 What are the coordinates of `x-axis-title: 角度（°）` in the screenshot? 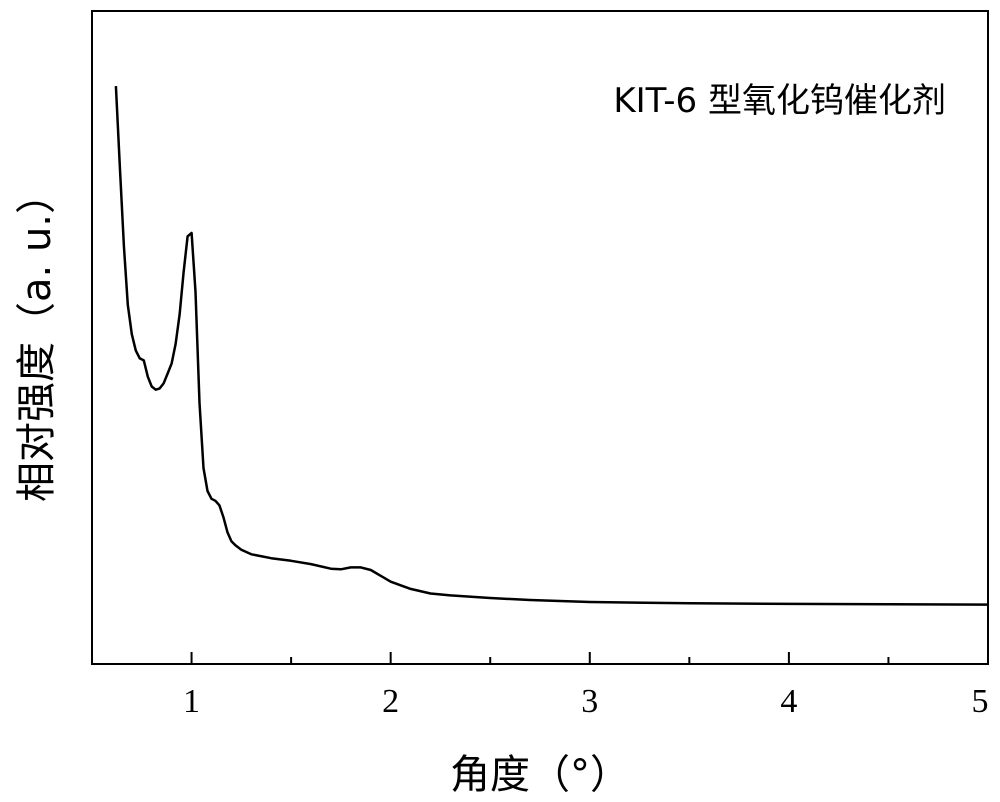 It's located at (540, 775).